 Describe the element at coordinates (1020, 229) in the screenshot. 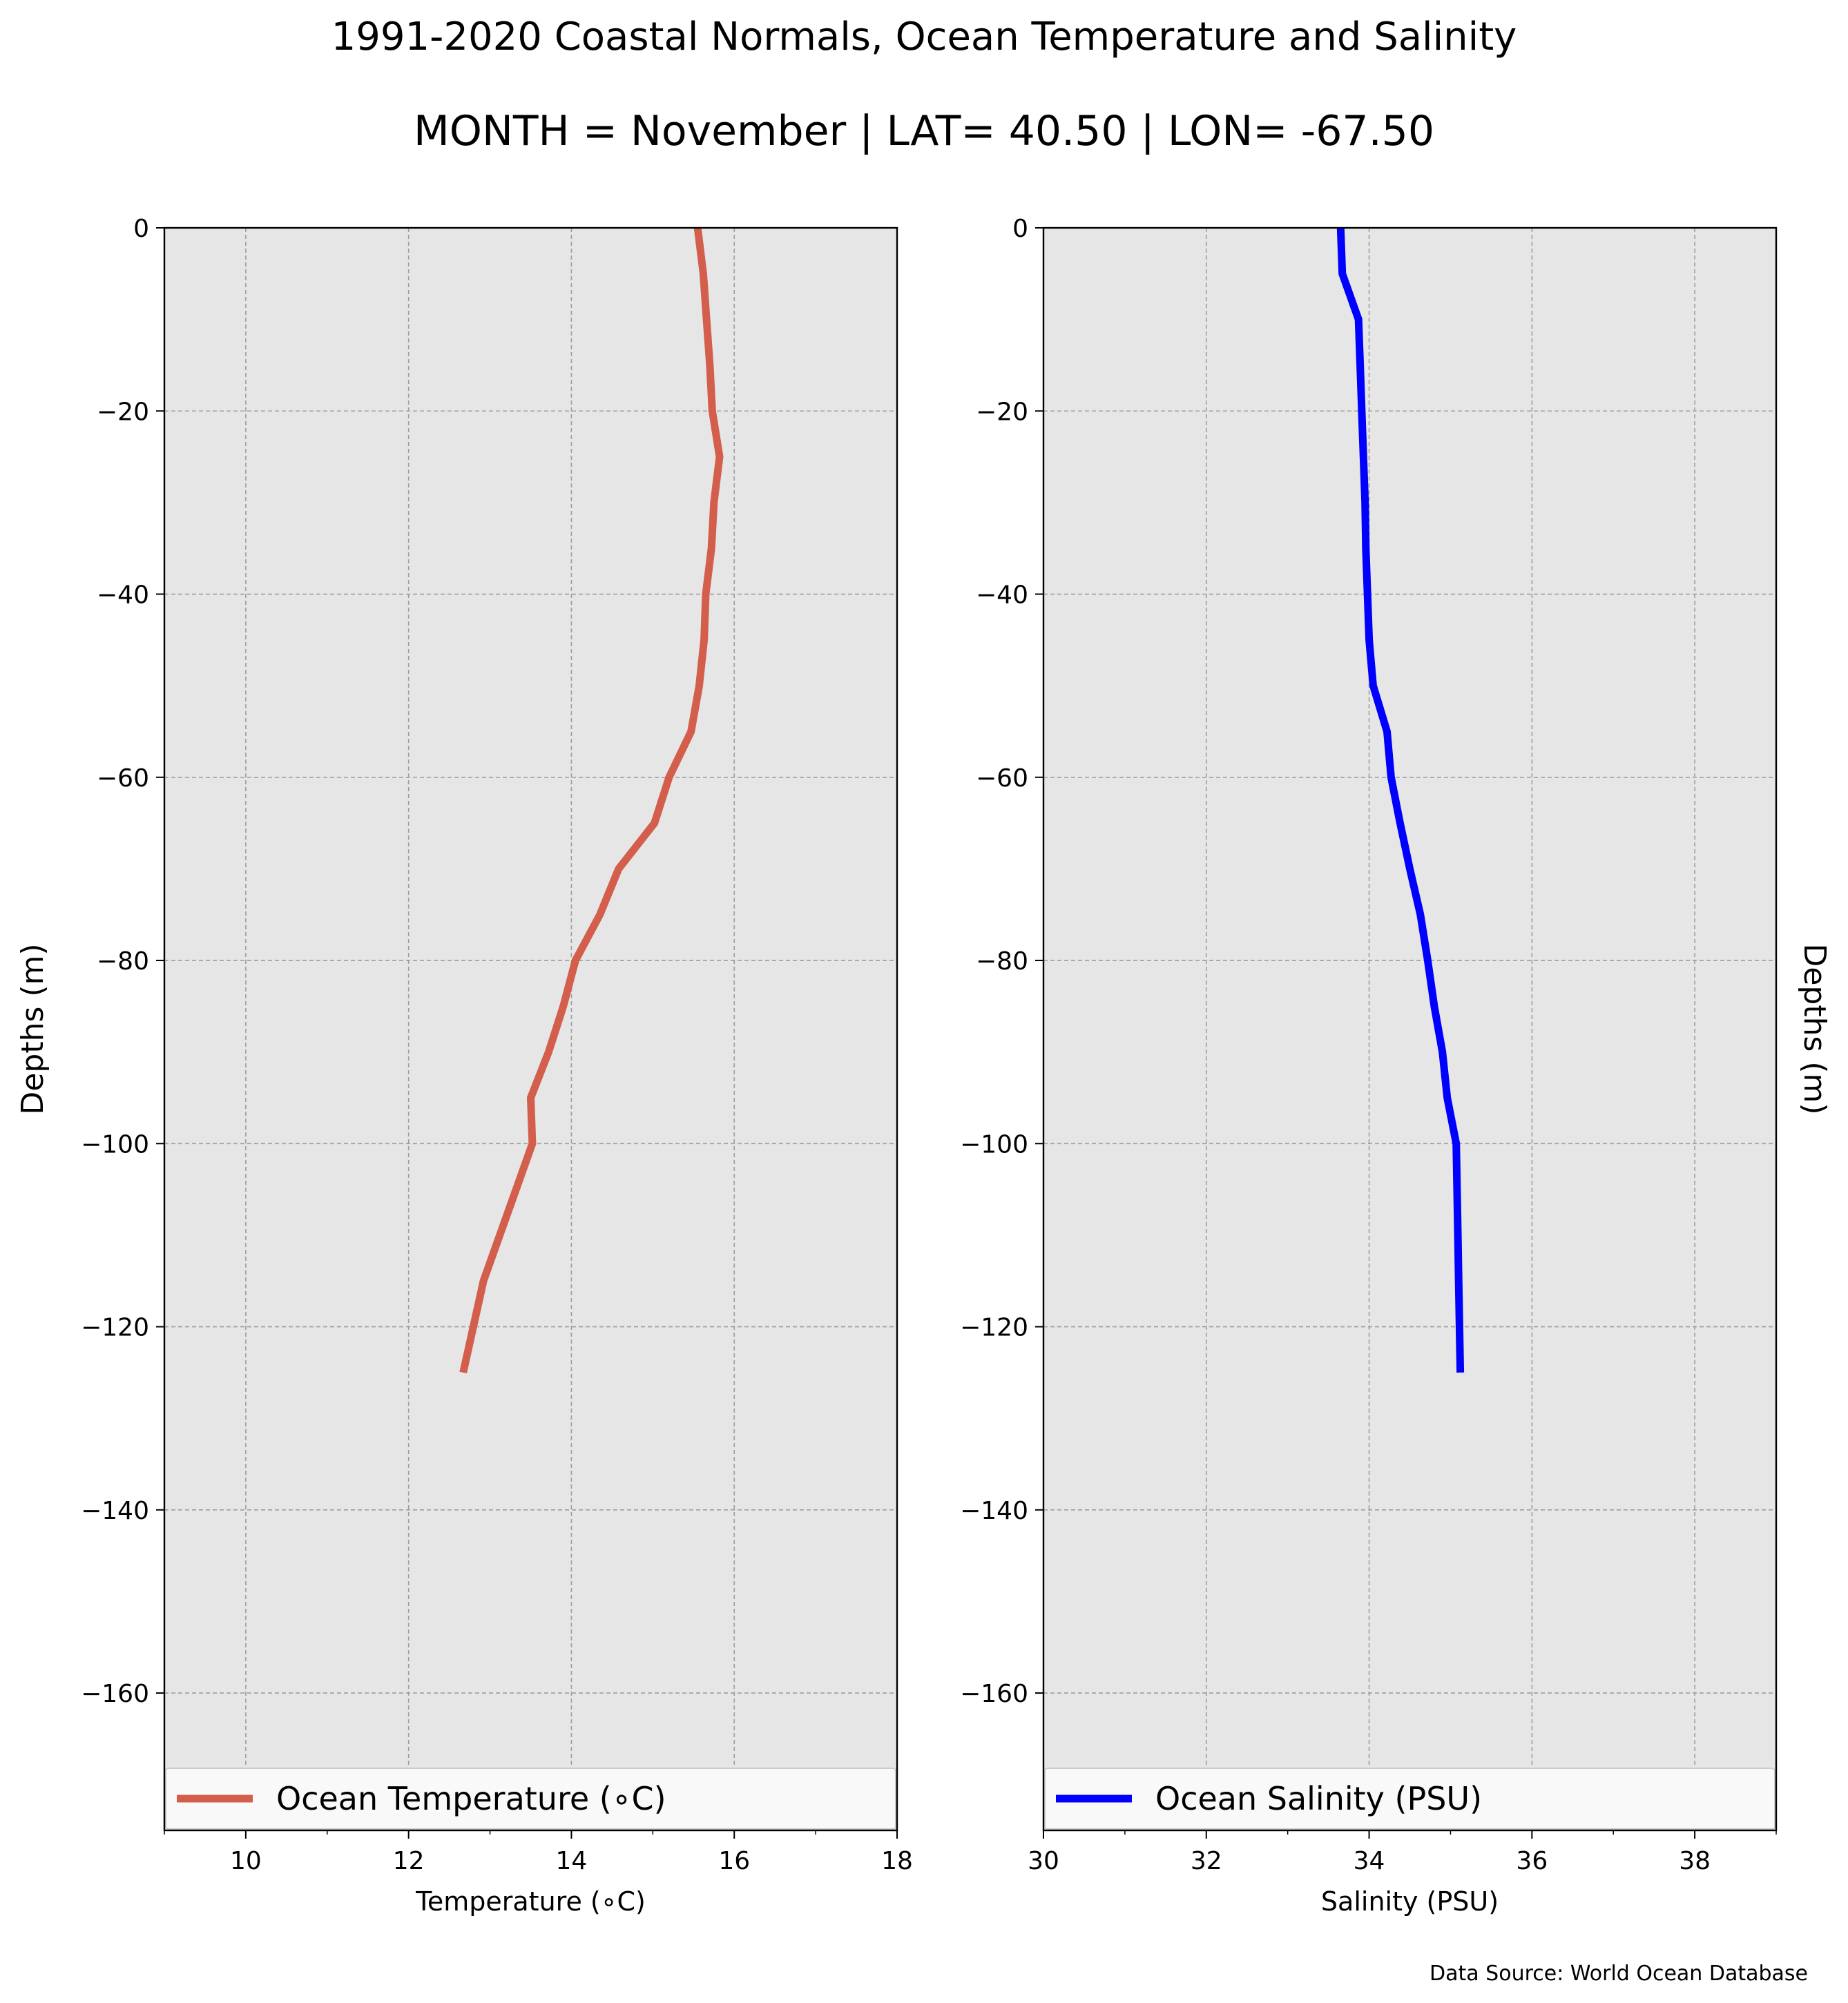

I see `salinity-y-tick-label: 0` at that location.